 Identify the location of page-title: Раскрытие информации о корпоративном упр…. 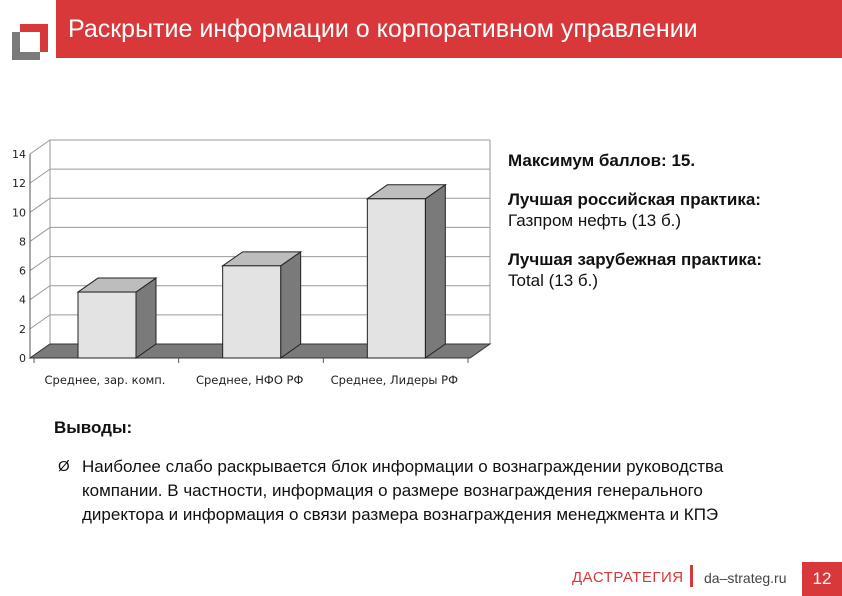
(383, 29).